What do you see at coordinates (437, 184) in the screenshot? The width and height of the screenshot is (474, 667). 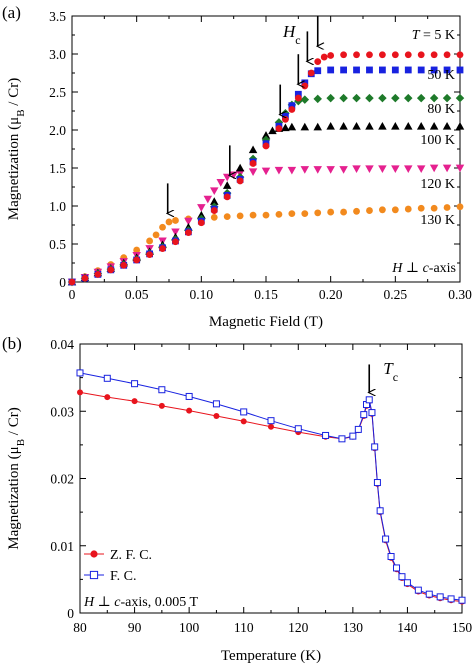 I see `series-label: 120 K` at bounding box center [437, 184].